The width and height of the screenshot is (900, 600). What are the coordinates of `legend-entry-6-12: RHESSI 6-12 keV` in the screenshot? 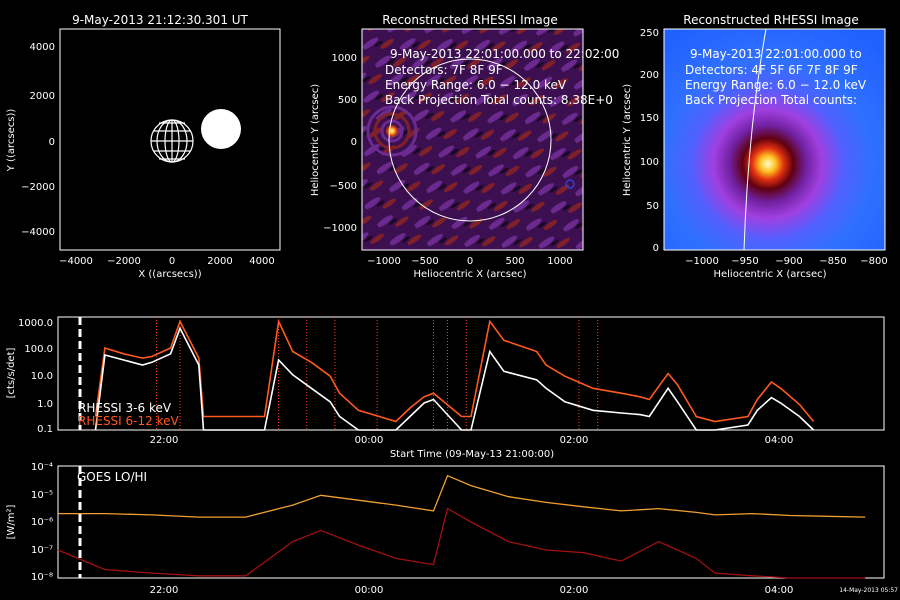 It's located at (128, 421).